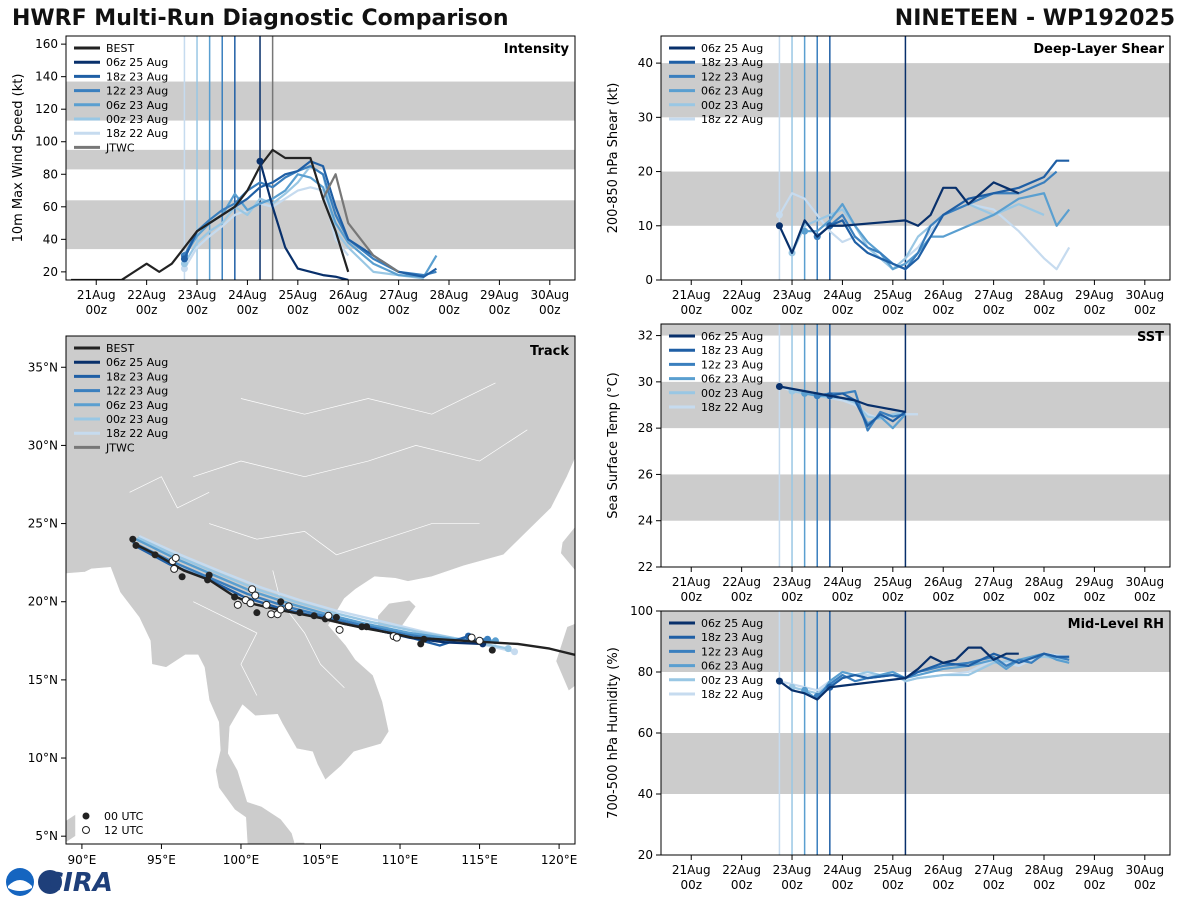 The image size is (1200, 900). I want to click on intensity-series-best, so click(210, 214).